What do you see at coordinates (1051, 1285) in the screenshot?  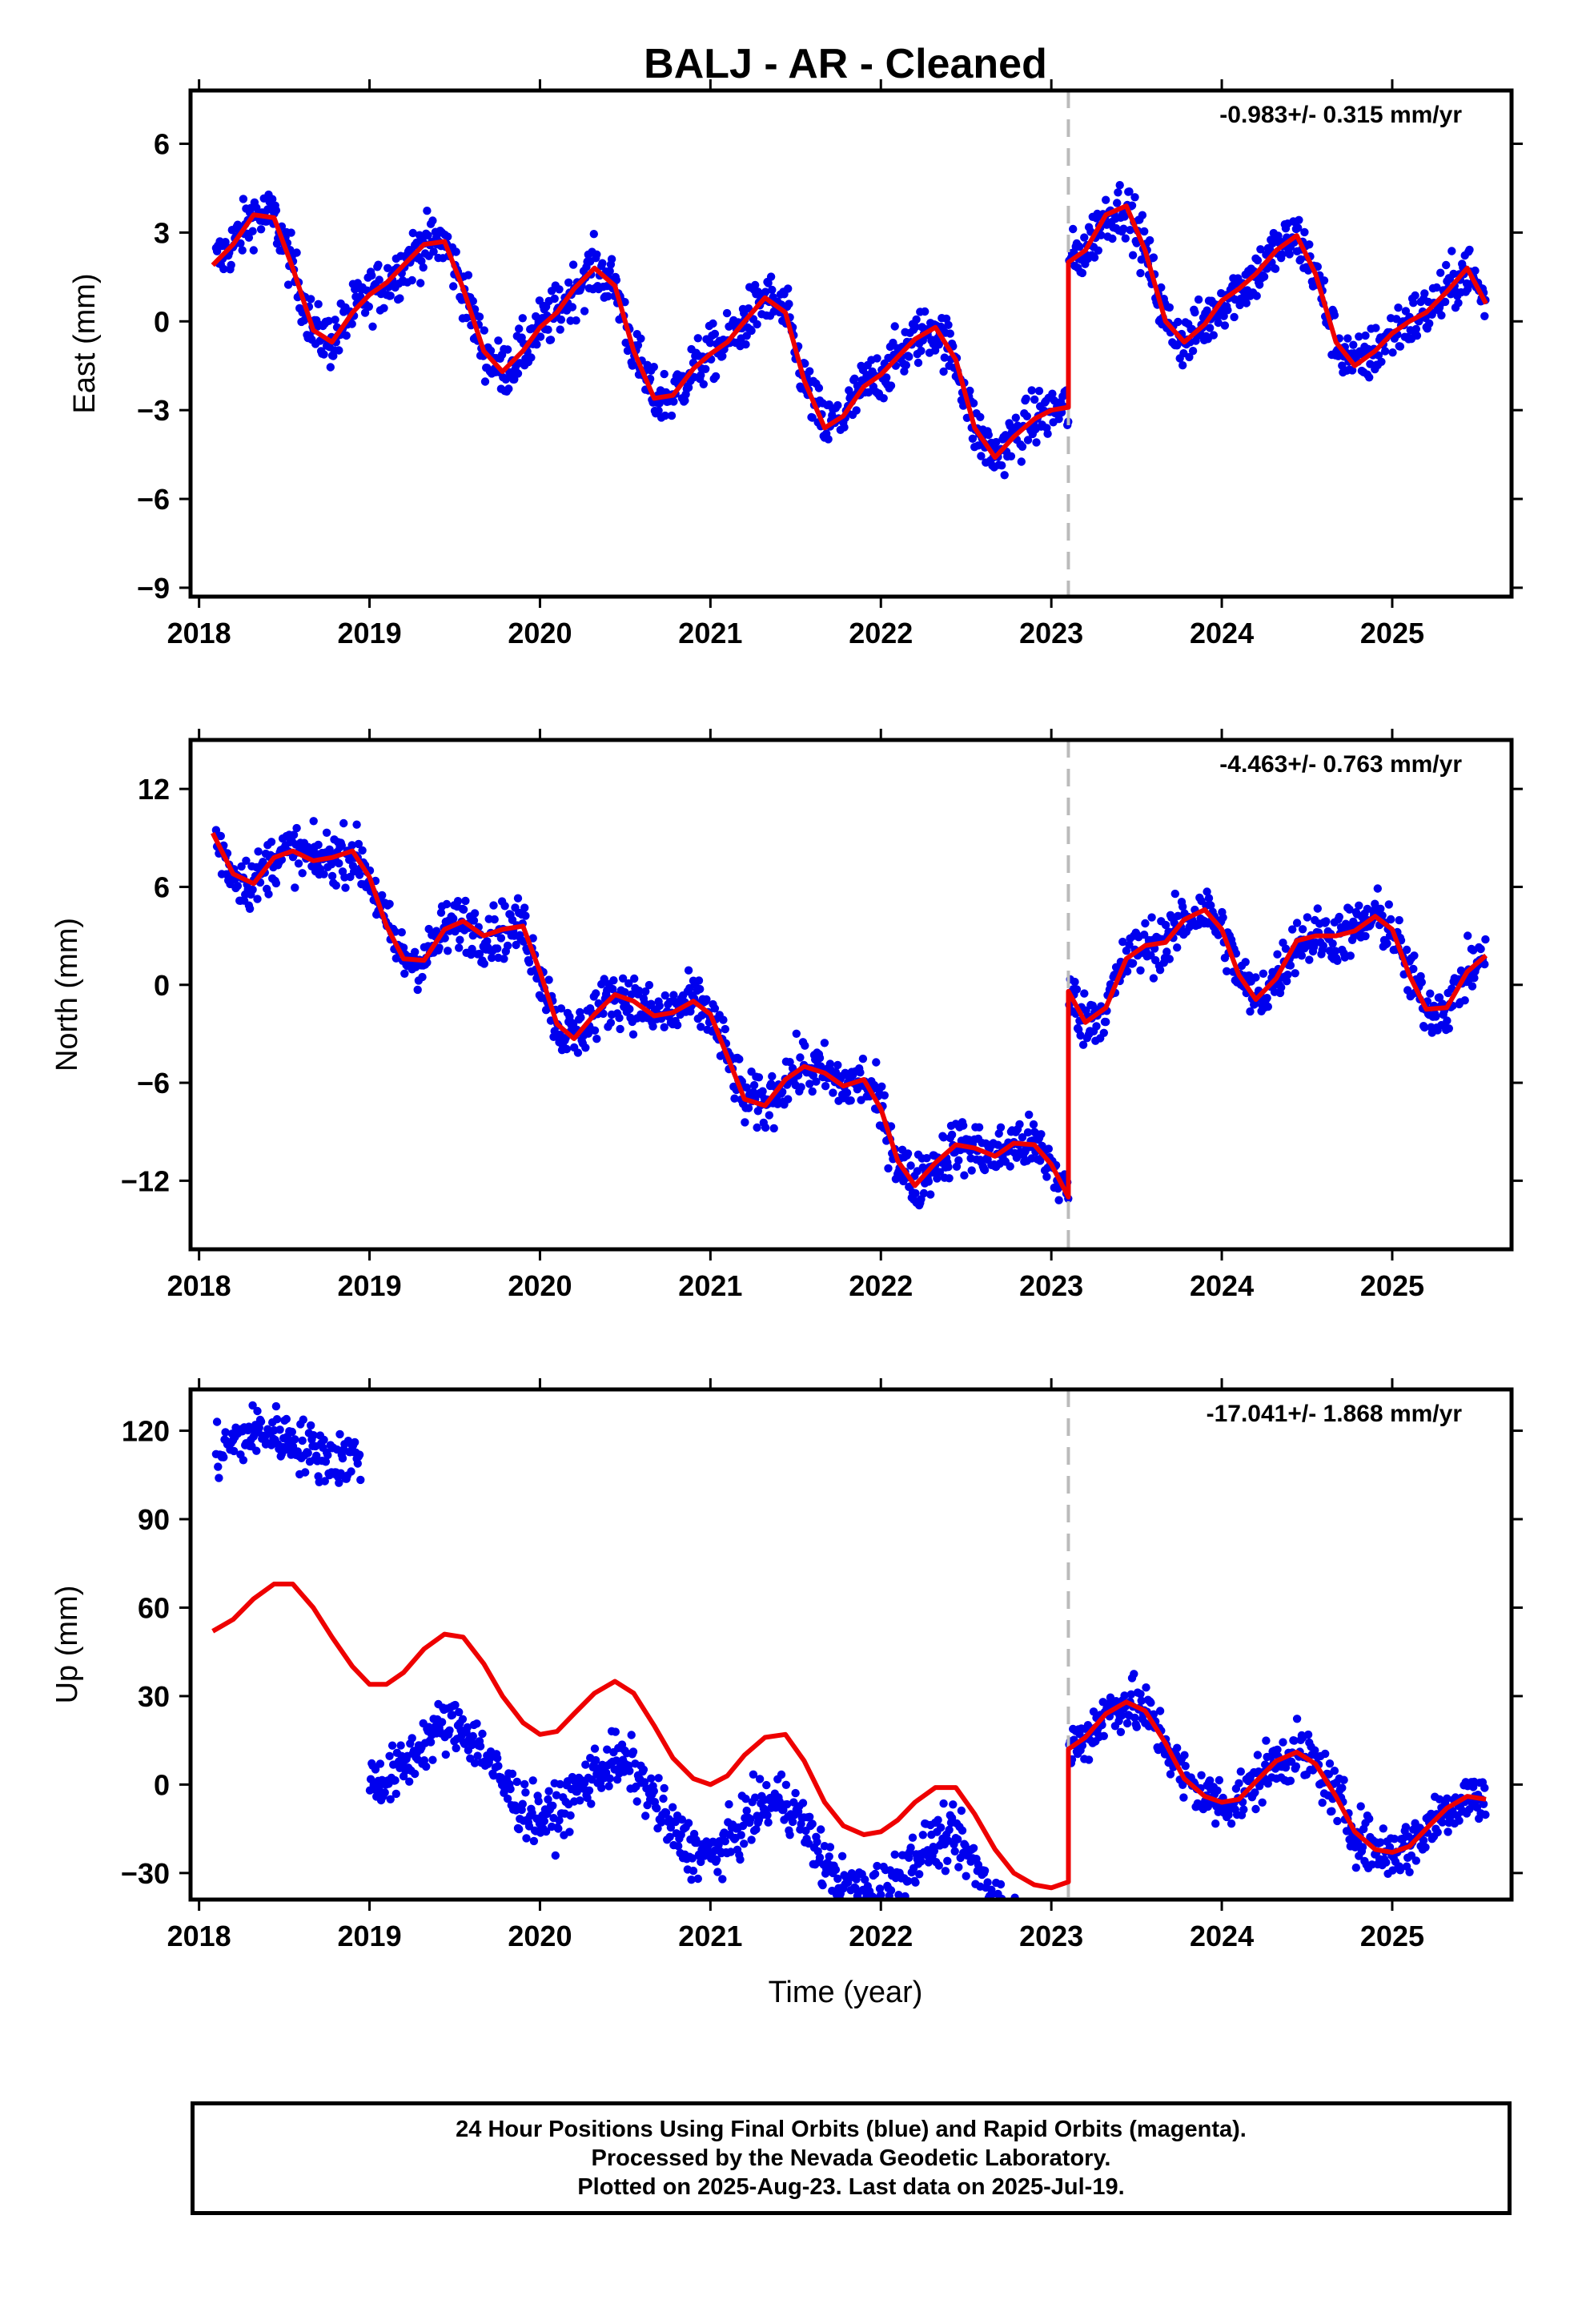 I see `x-tick-label: 2023` at bounding box center [1051, 1285].